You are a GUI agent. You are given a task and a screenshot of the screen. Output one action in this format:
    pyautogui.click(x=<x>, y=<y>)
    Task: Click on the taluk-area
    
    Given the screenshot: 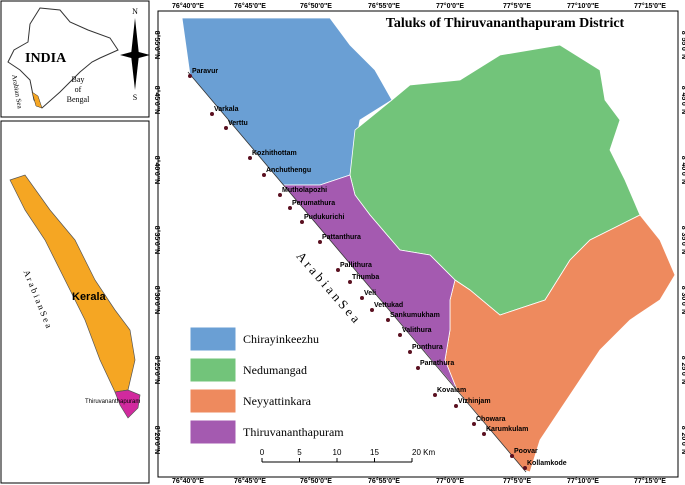 What is the action you would take?
    pyautogui.click(x=370, y=282)
    